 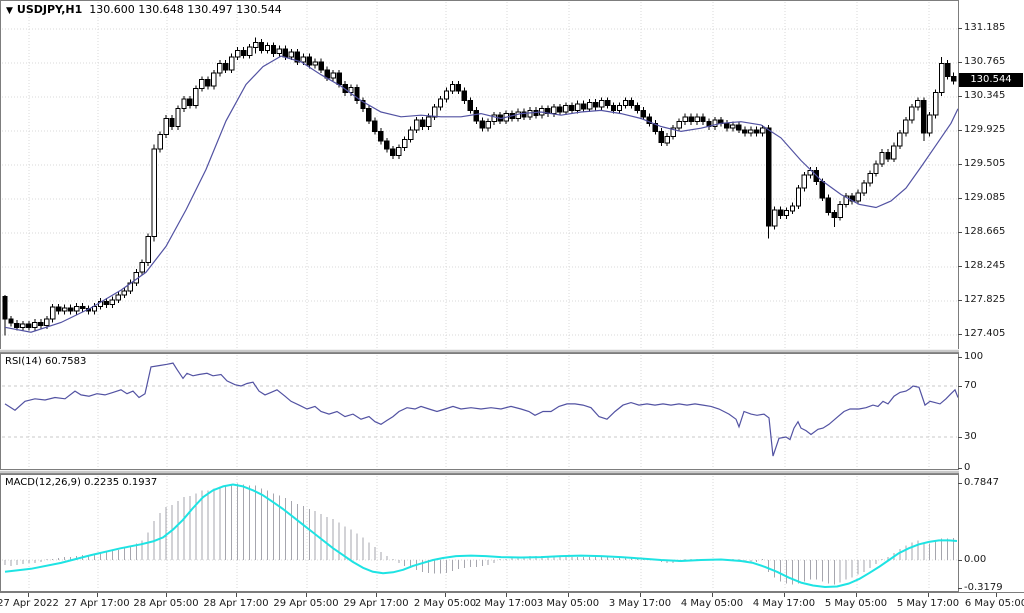 I want to click on time-label: 28 Apr 17:00, so click(x=236, y=603).